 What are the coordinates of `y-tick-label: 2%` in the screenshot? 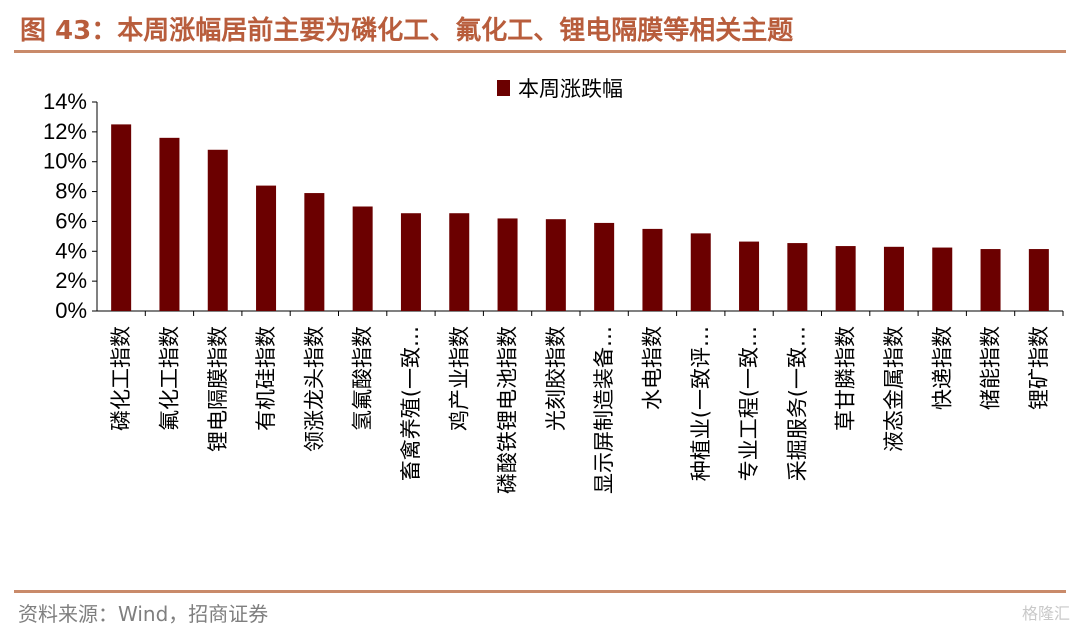 It's located at (71, 280).